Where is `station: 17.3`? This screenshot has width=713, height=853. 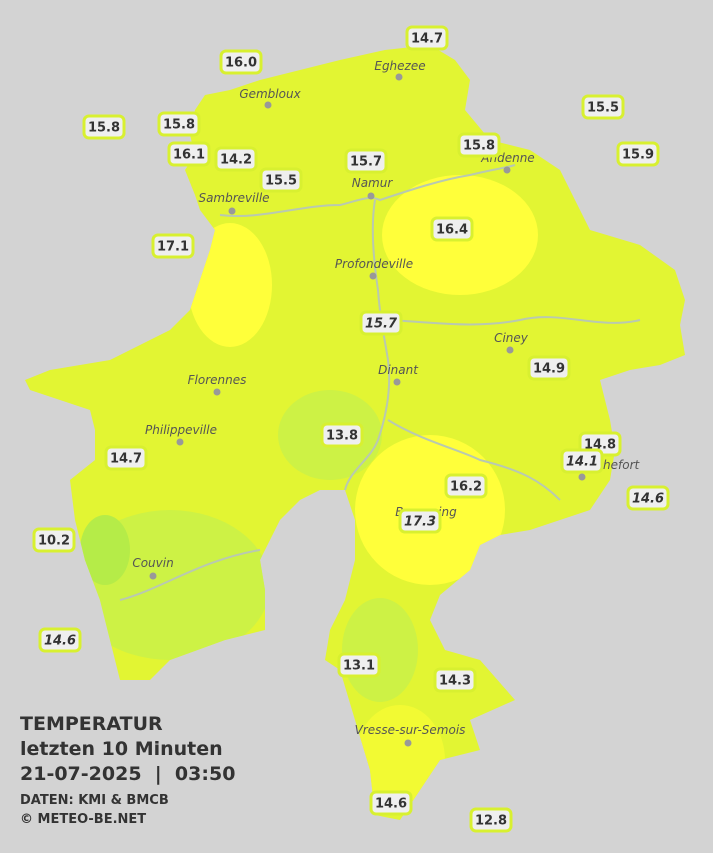
station: 17.3 is located at coordinates (420, 521).